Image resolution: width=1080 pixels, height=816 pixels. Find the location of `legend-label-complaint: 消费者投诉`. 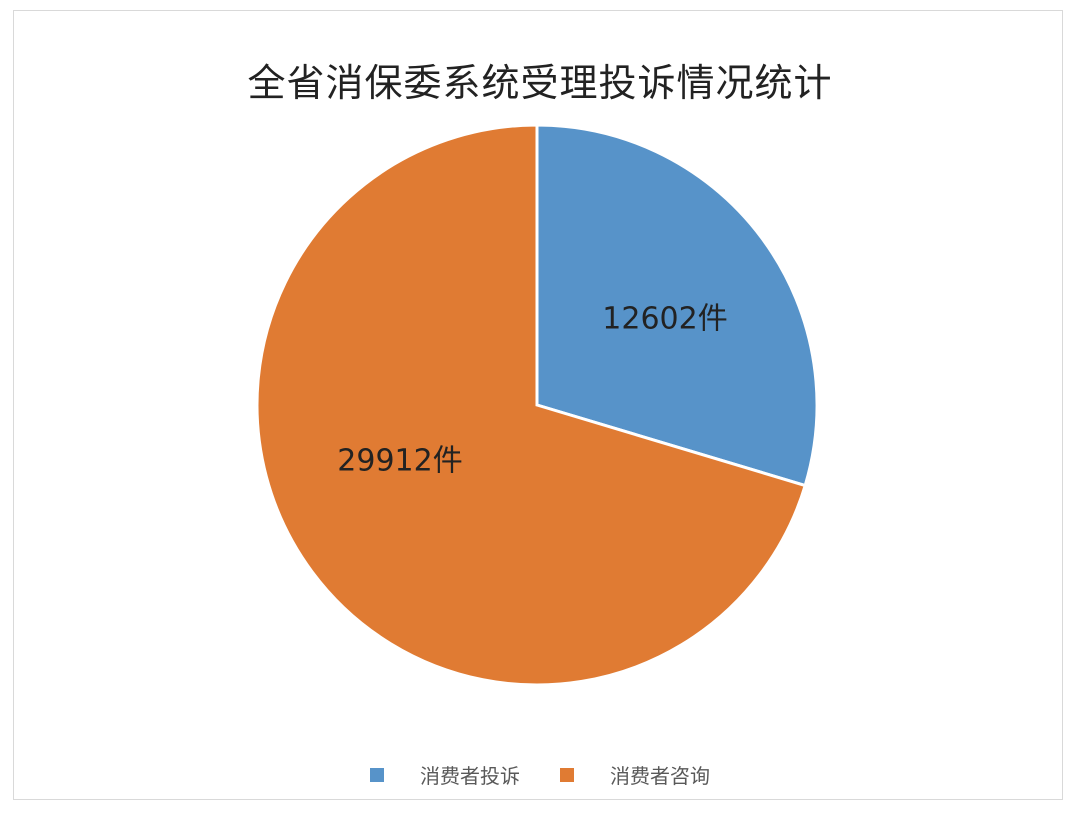

legend-label-complaint: 消费者投诉 is located at coordinates (470, 776).